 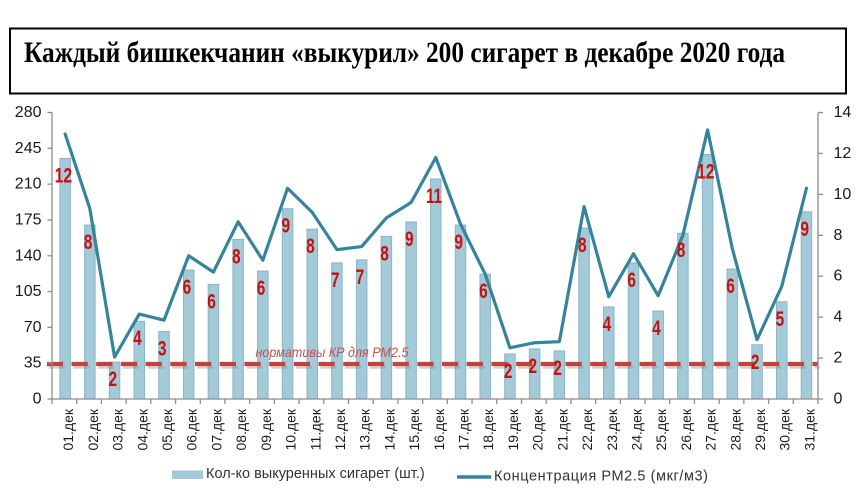 What do you see at coordinates (601, 477) in the screenshot?
I see `svg-text: Концентрация РМ2.5 (мкг/м3)` at bounding box center [601, 477].